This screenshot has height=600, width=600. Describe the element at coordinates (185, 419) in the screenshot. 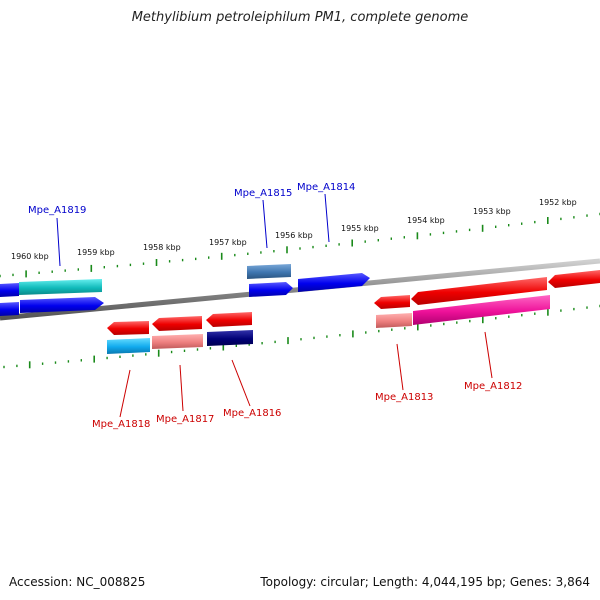

I see `gene-label-mpe-a1817: Mpe_A1817` at that location.